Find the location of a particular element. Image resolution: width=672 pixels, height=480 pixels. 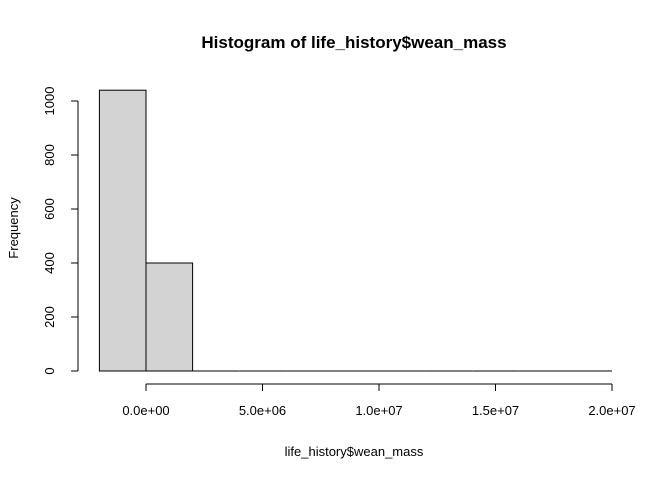

x-tick-label: 1.5e+07 is located at coordinates (495, 410).